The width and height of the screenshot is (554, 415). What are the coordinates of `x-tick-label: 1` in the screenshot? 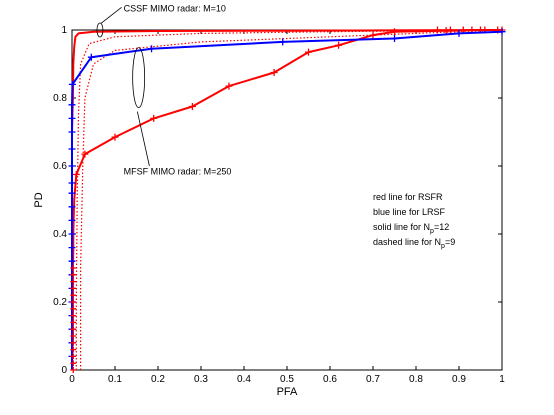 It's located at (502, 379).